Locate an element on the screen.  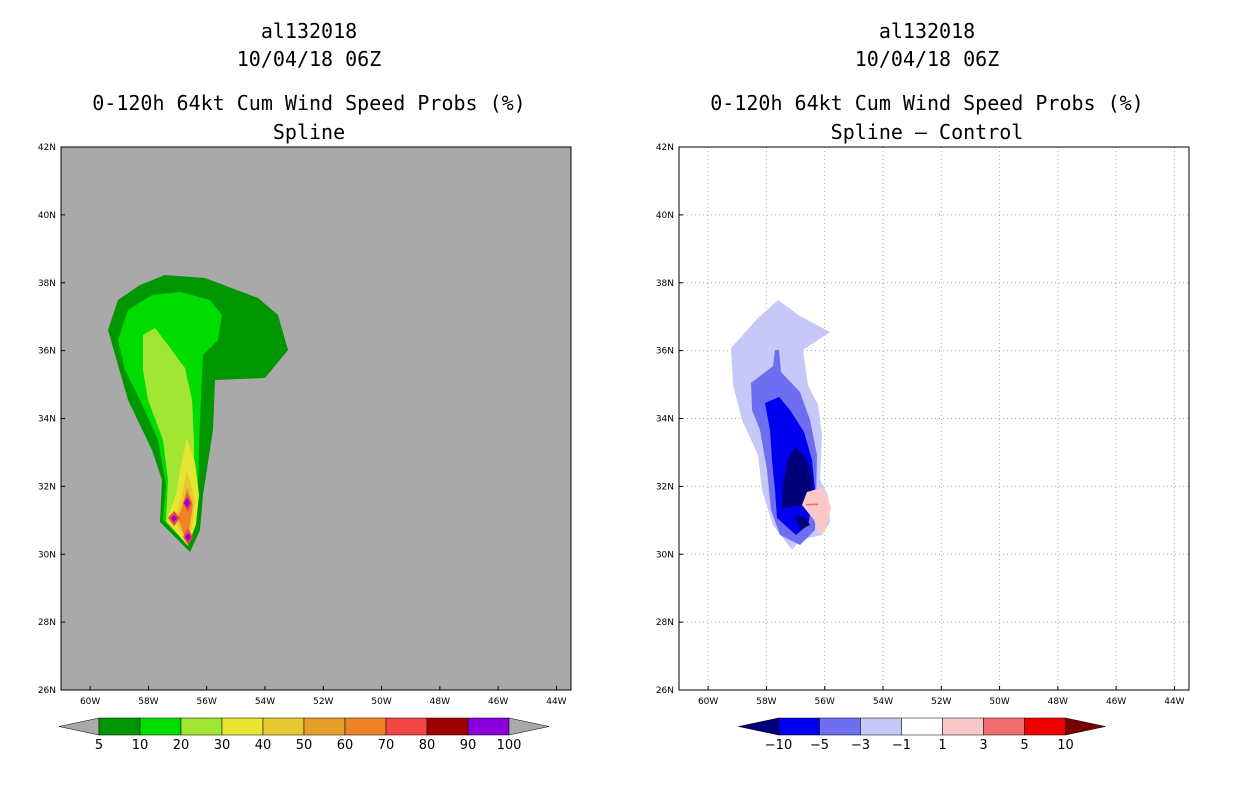
colorbar-label: −5 is located at coordinates (819, 745).